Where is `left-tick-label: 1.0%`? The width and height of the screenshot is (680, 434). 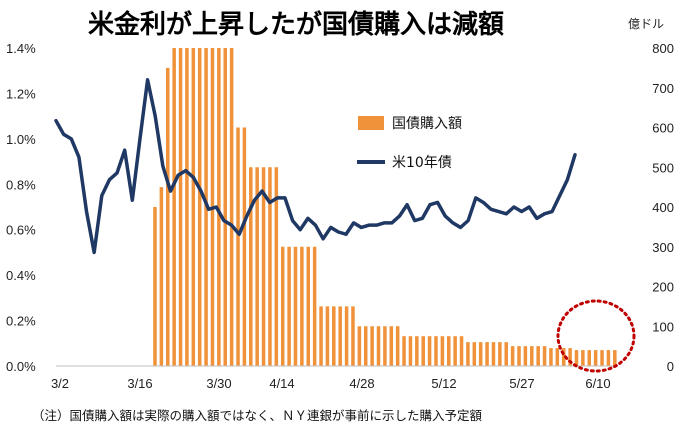 left-tick-label: 1.0% is located at coordinates (21, 139).